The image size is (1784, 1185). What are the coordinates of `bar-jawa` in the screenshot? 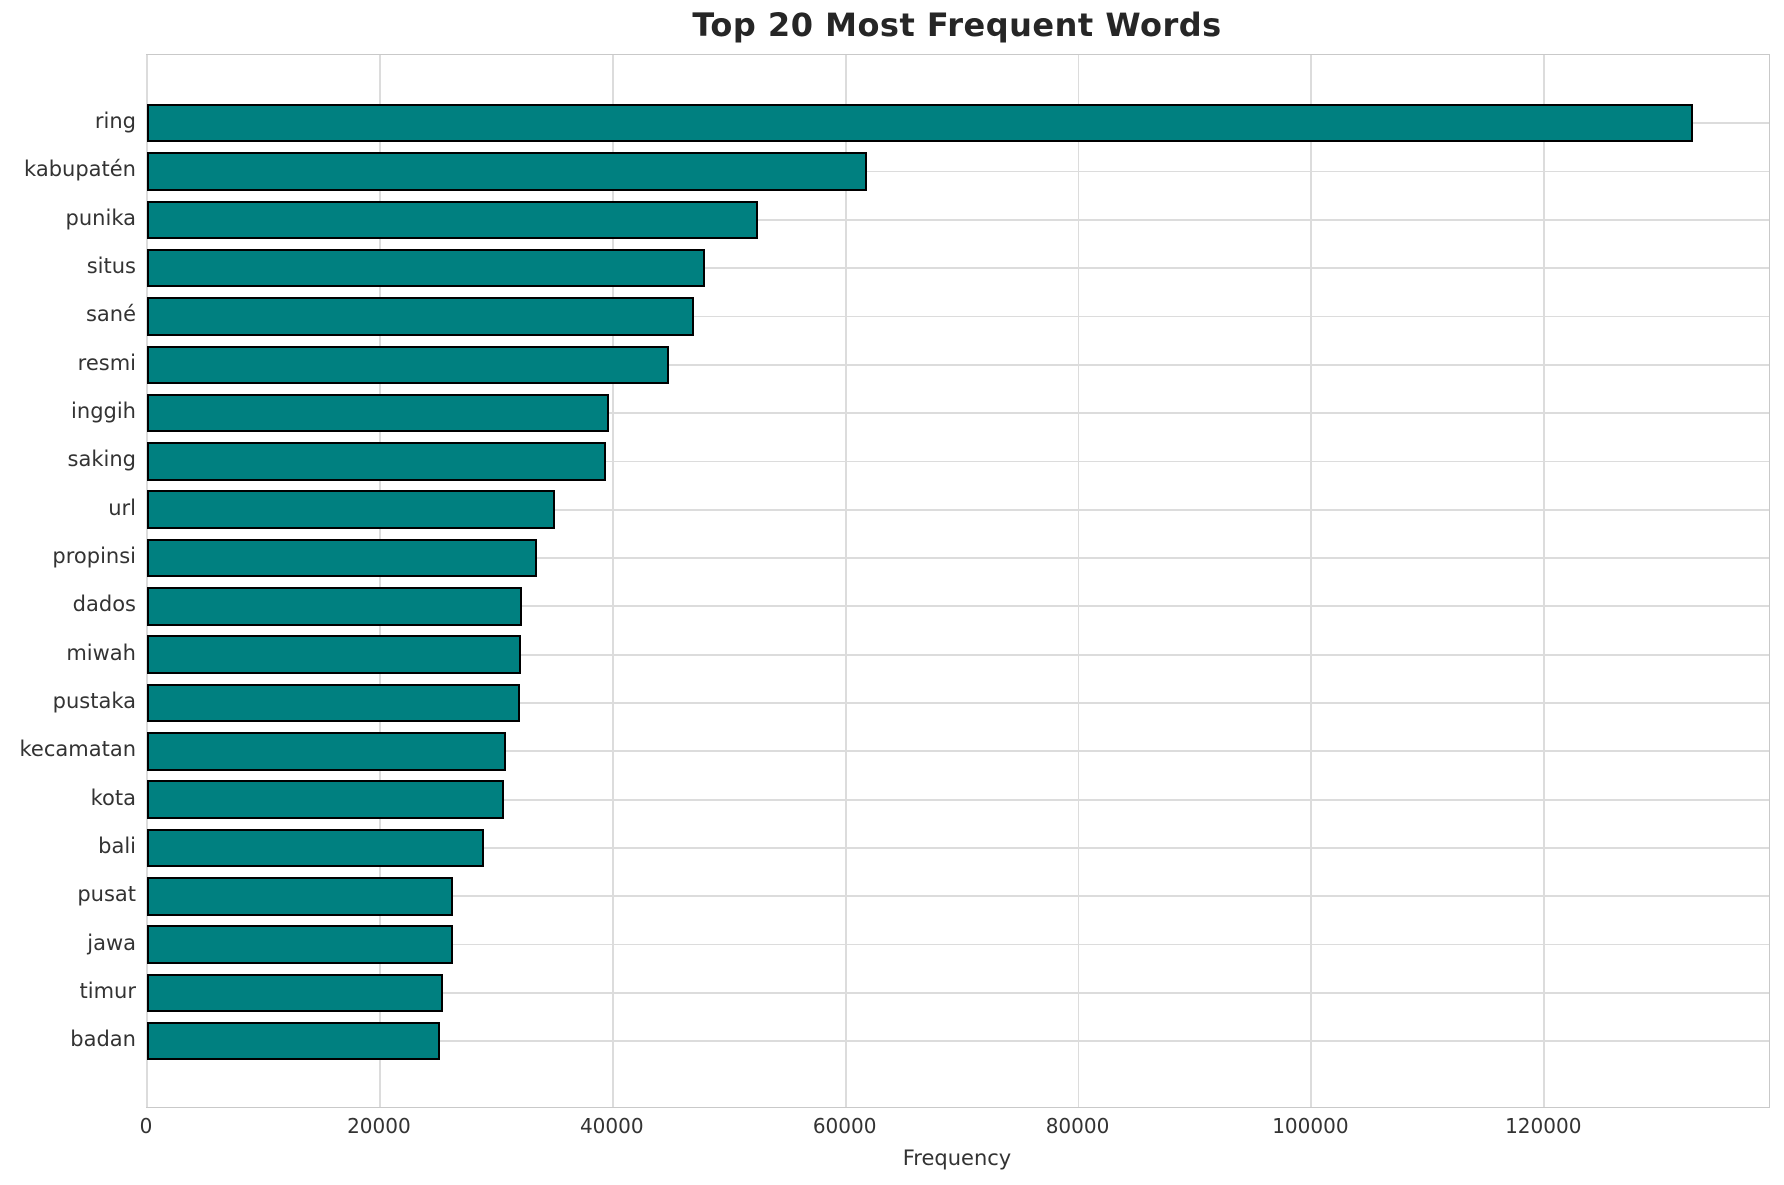 It's located at (300, 944).